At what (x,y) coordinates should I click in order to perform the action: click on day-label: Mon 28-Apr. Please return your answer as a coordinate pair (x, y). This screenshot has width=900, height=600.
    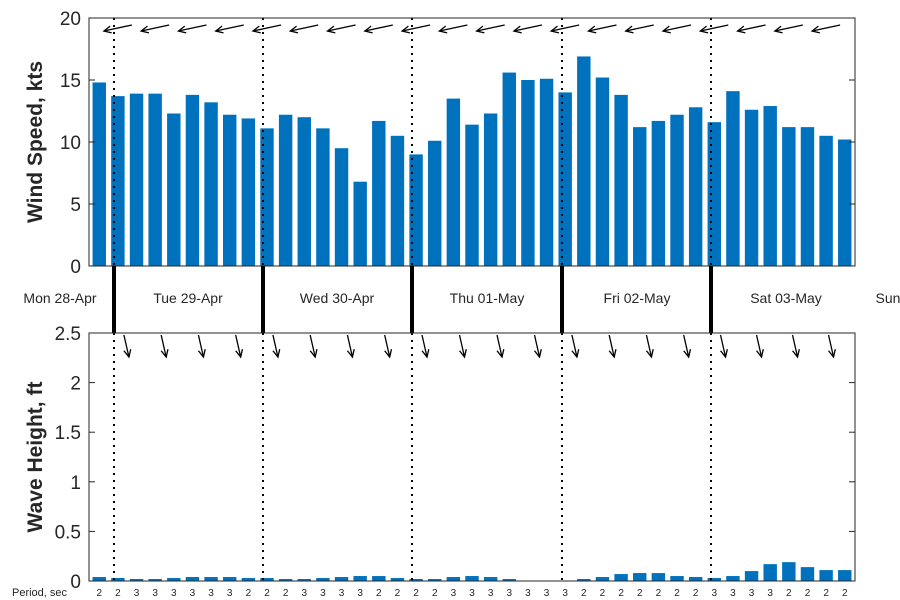
    Looking at the image, I should click on (59, 298).